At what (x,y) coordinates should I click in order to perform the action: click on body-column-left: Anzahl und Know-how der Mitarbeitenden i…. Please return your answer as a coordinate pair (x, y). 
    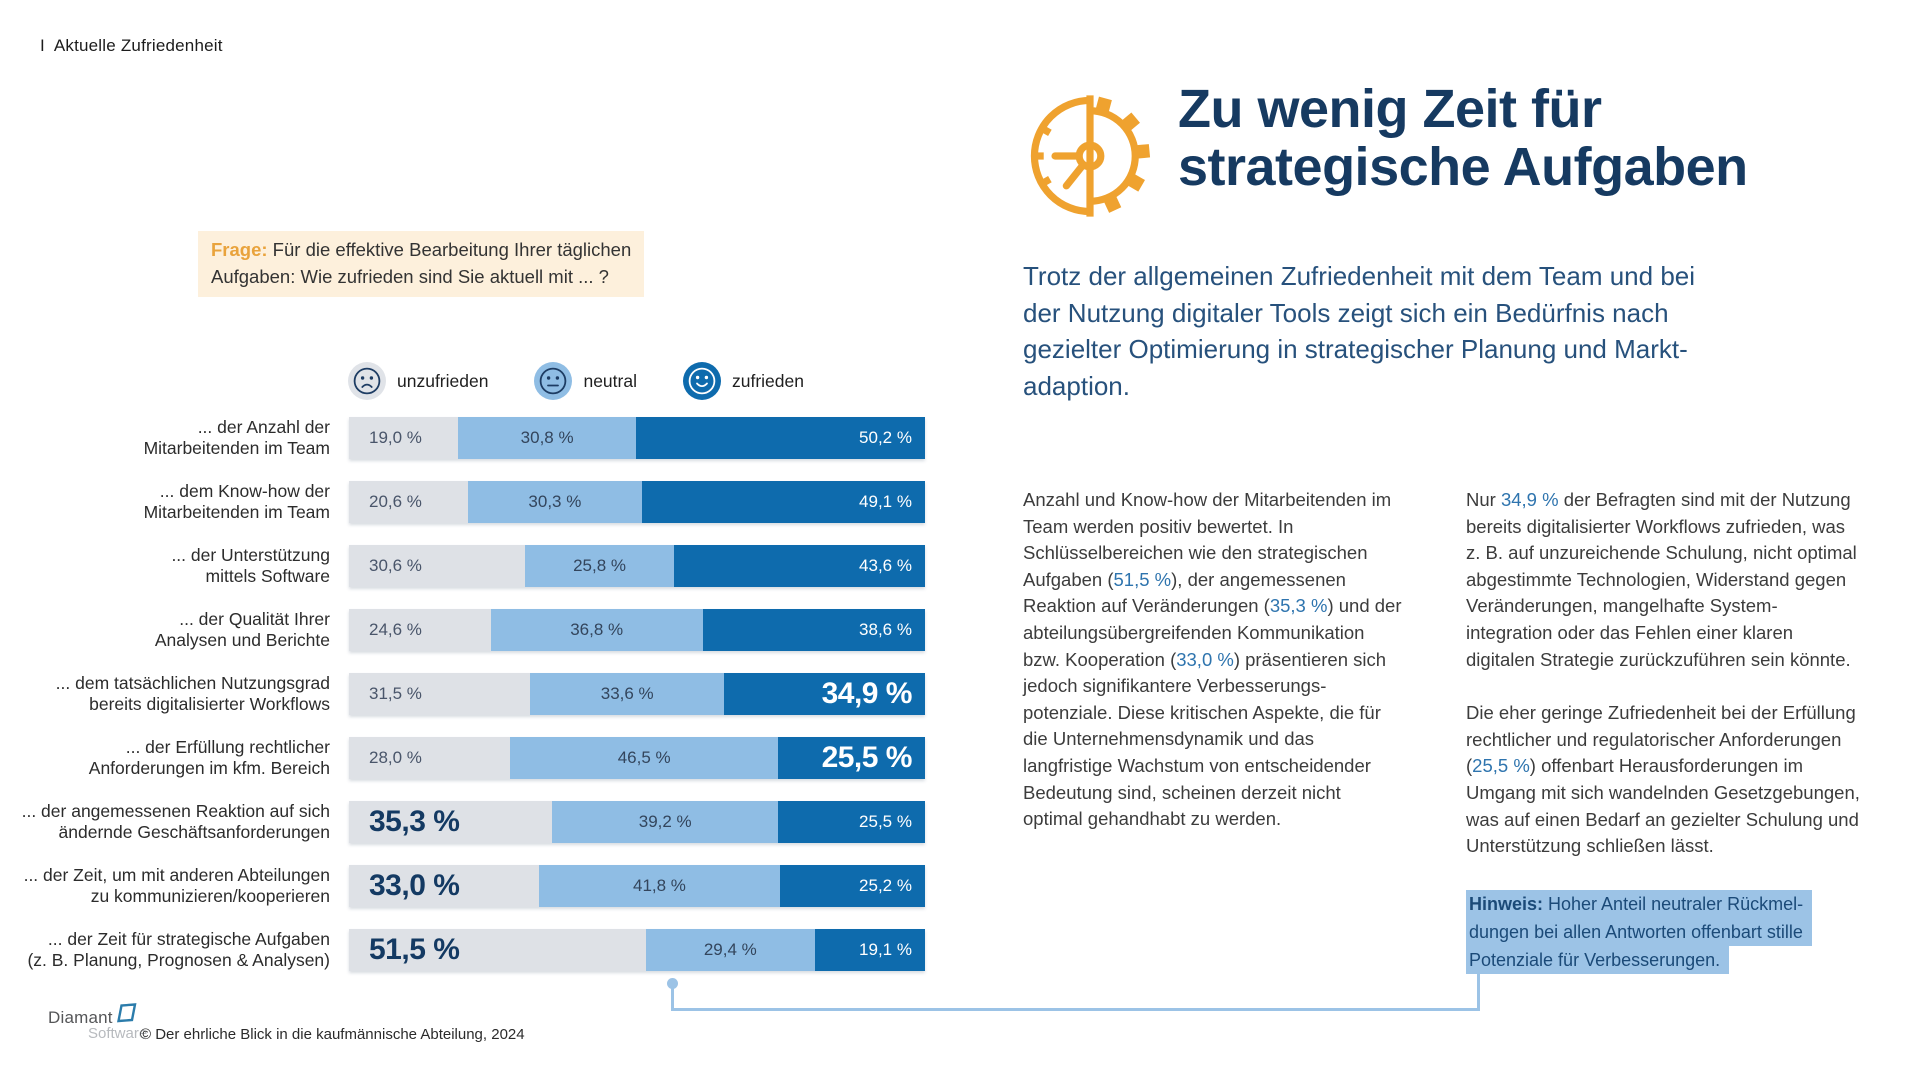
    Looking at the image, I should click on (1238, 660).